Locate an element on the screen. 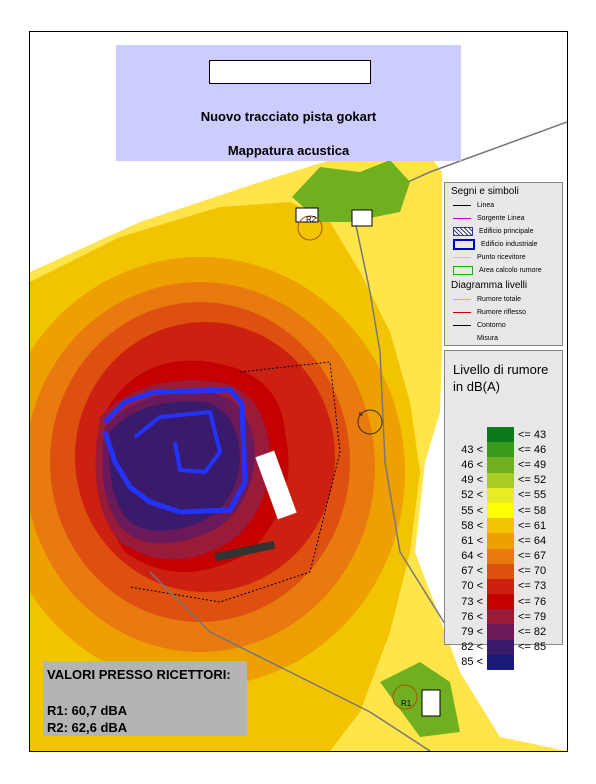 This screenshot has height=784, width=596. noise-band: 70 < <= 73 is located at coordinates (497, 586).